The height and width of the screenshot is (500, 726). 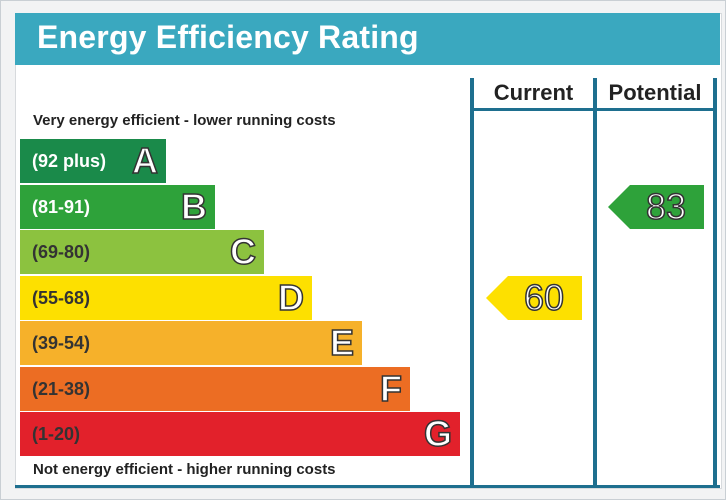 What do you see at coordinates (666, 206) in the screenshot?
I see `potential-rating-value: 83` at bounding box center [666, 206].